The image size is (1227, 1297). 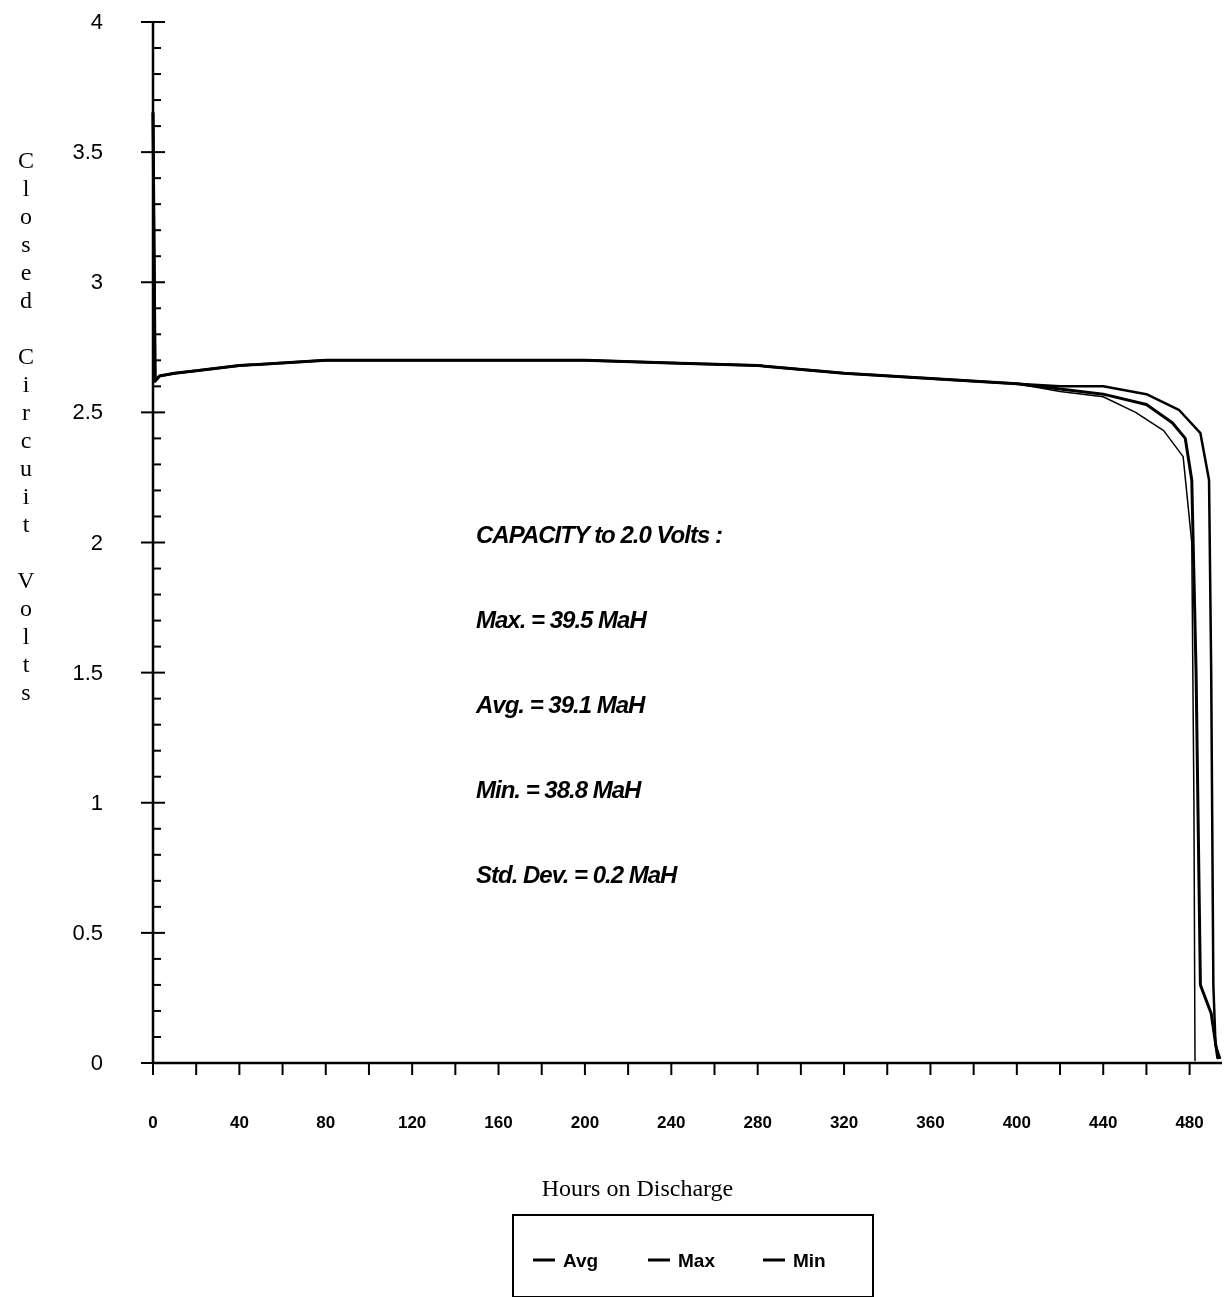 I want to click on x-tick-label: 80, so click(x=326, y=1122).